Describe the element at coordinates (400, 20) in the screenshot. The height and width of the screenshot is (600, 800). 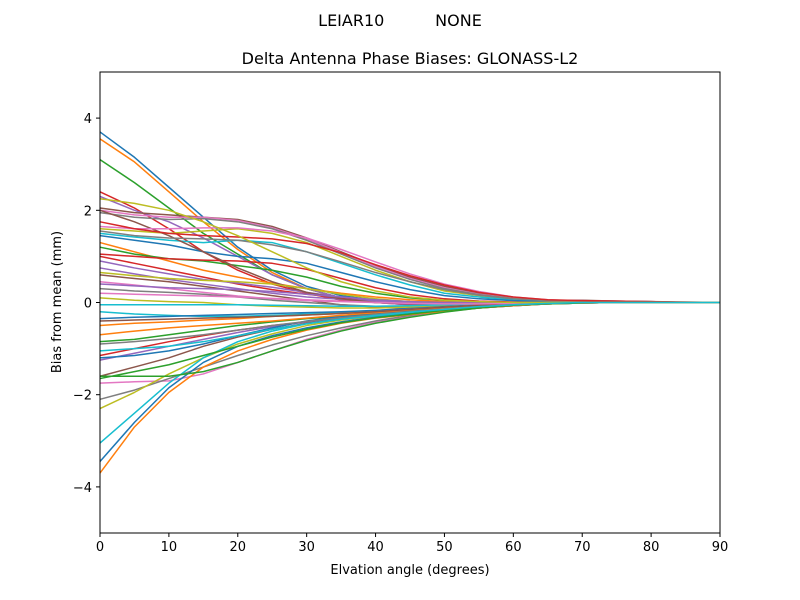
I see `chart-suptitle: LEIAR10 NONE` at that location.